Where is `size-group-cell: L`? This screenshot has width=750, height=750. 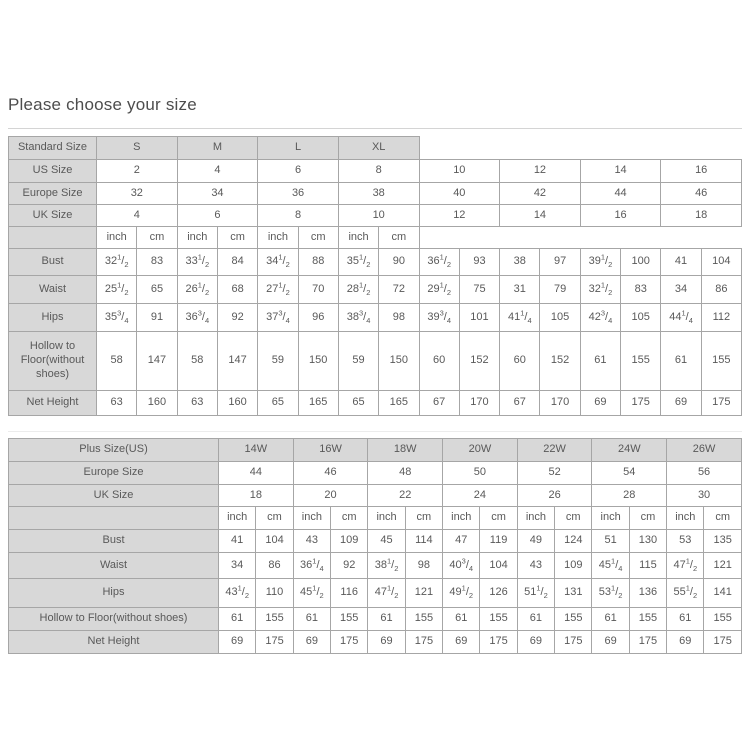 size-group-cell: L is located at coordinates (298, 148).